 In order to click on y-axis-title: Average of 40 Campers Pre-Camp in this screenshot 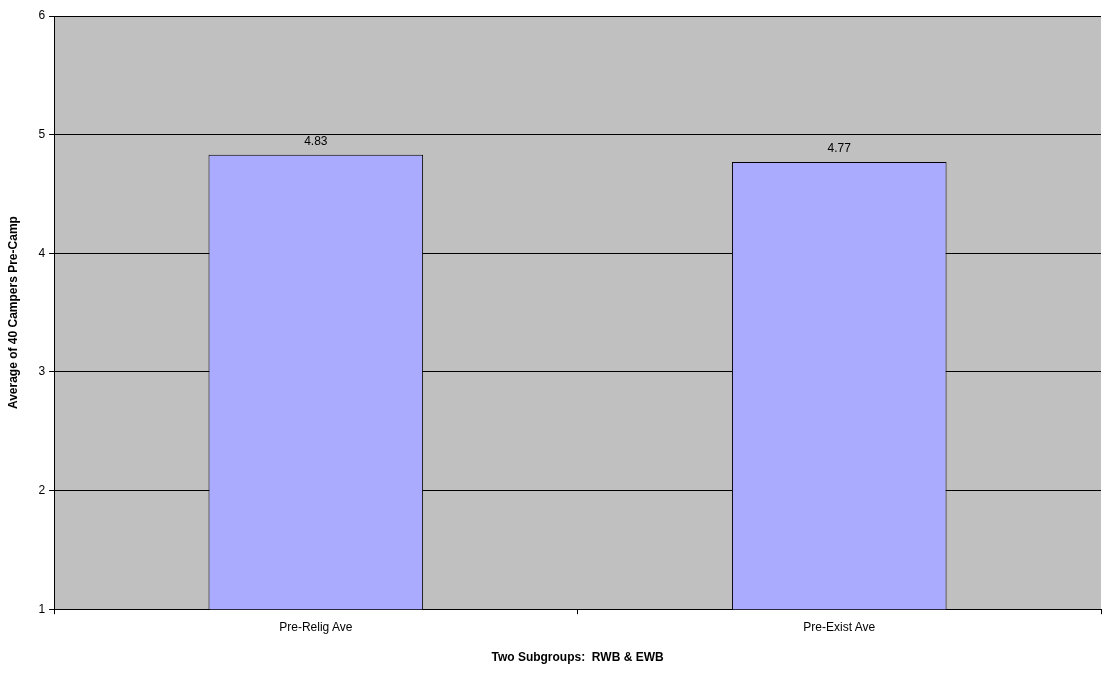, I will do `click(12, 313)`.